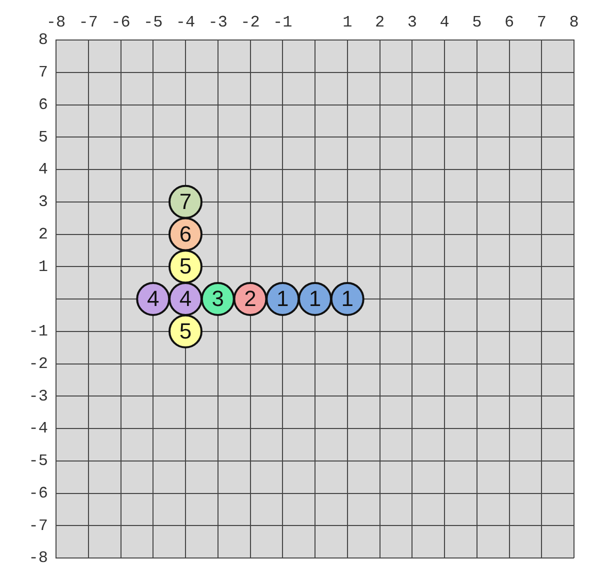 Image resolution: width=592 pixels, height=576 pixels. I want to click on y-tick-label: -5, so click(38, 461).